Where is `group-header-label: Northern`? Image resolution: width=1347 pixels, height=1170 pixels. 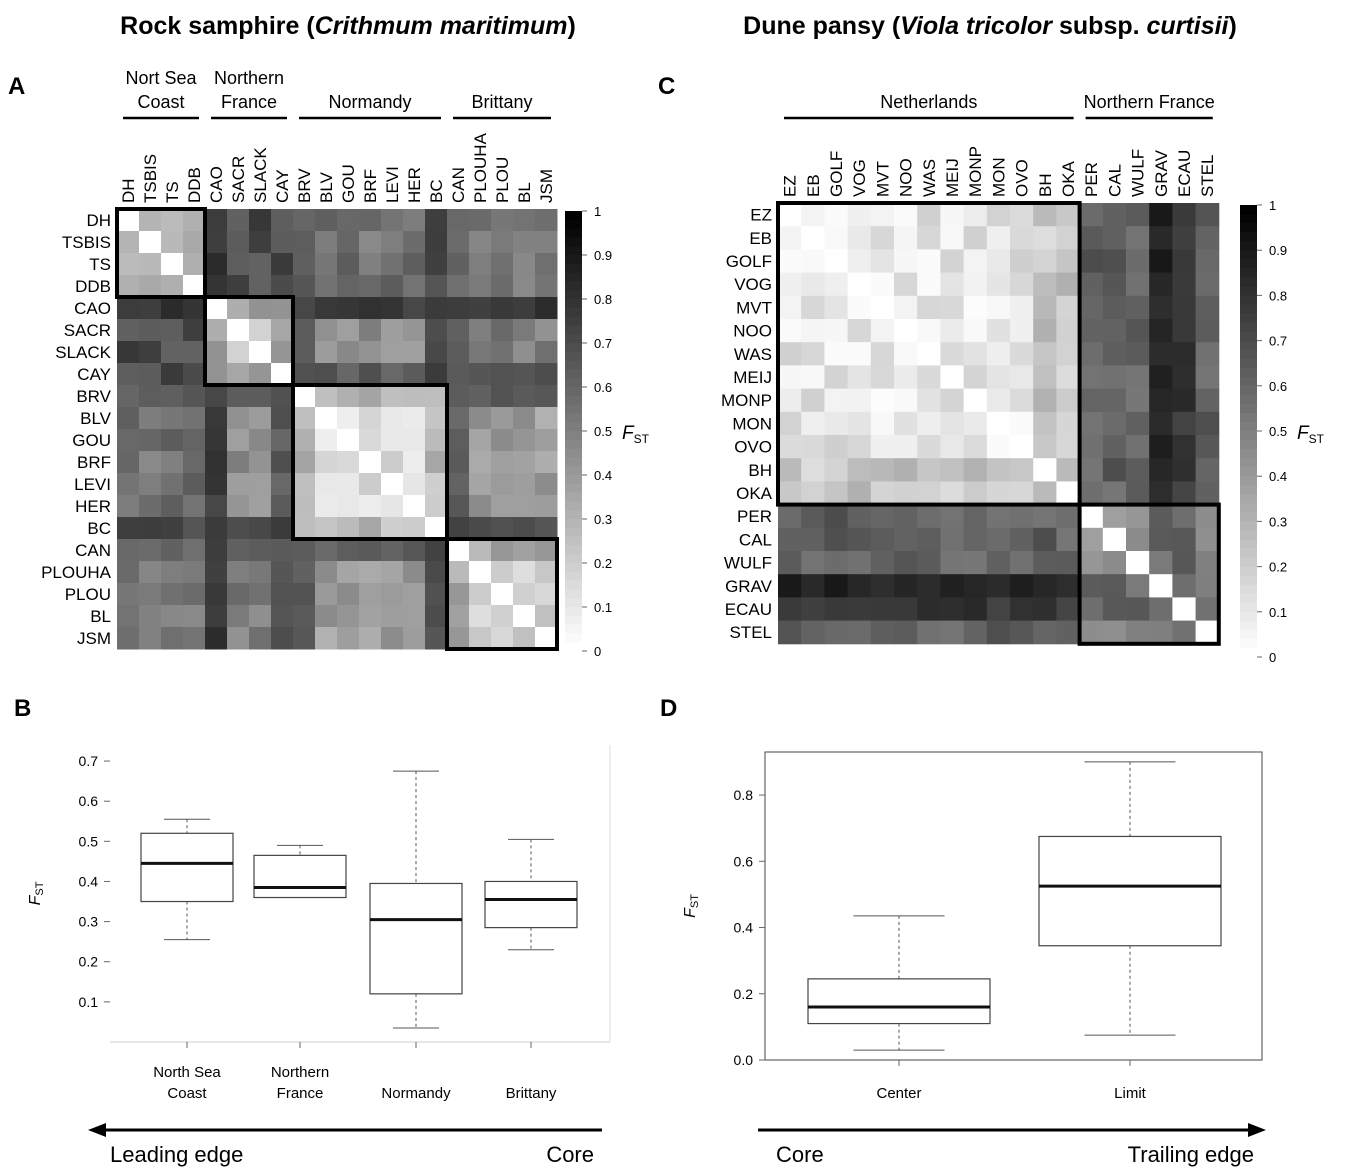
group-header-label: Northern is located at coordinates (249, 78).